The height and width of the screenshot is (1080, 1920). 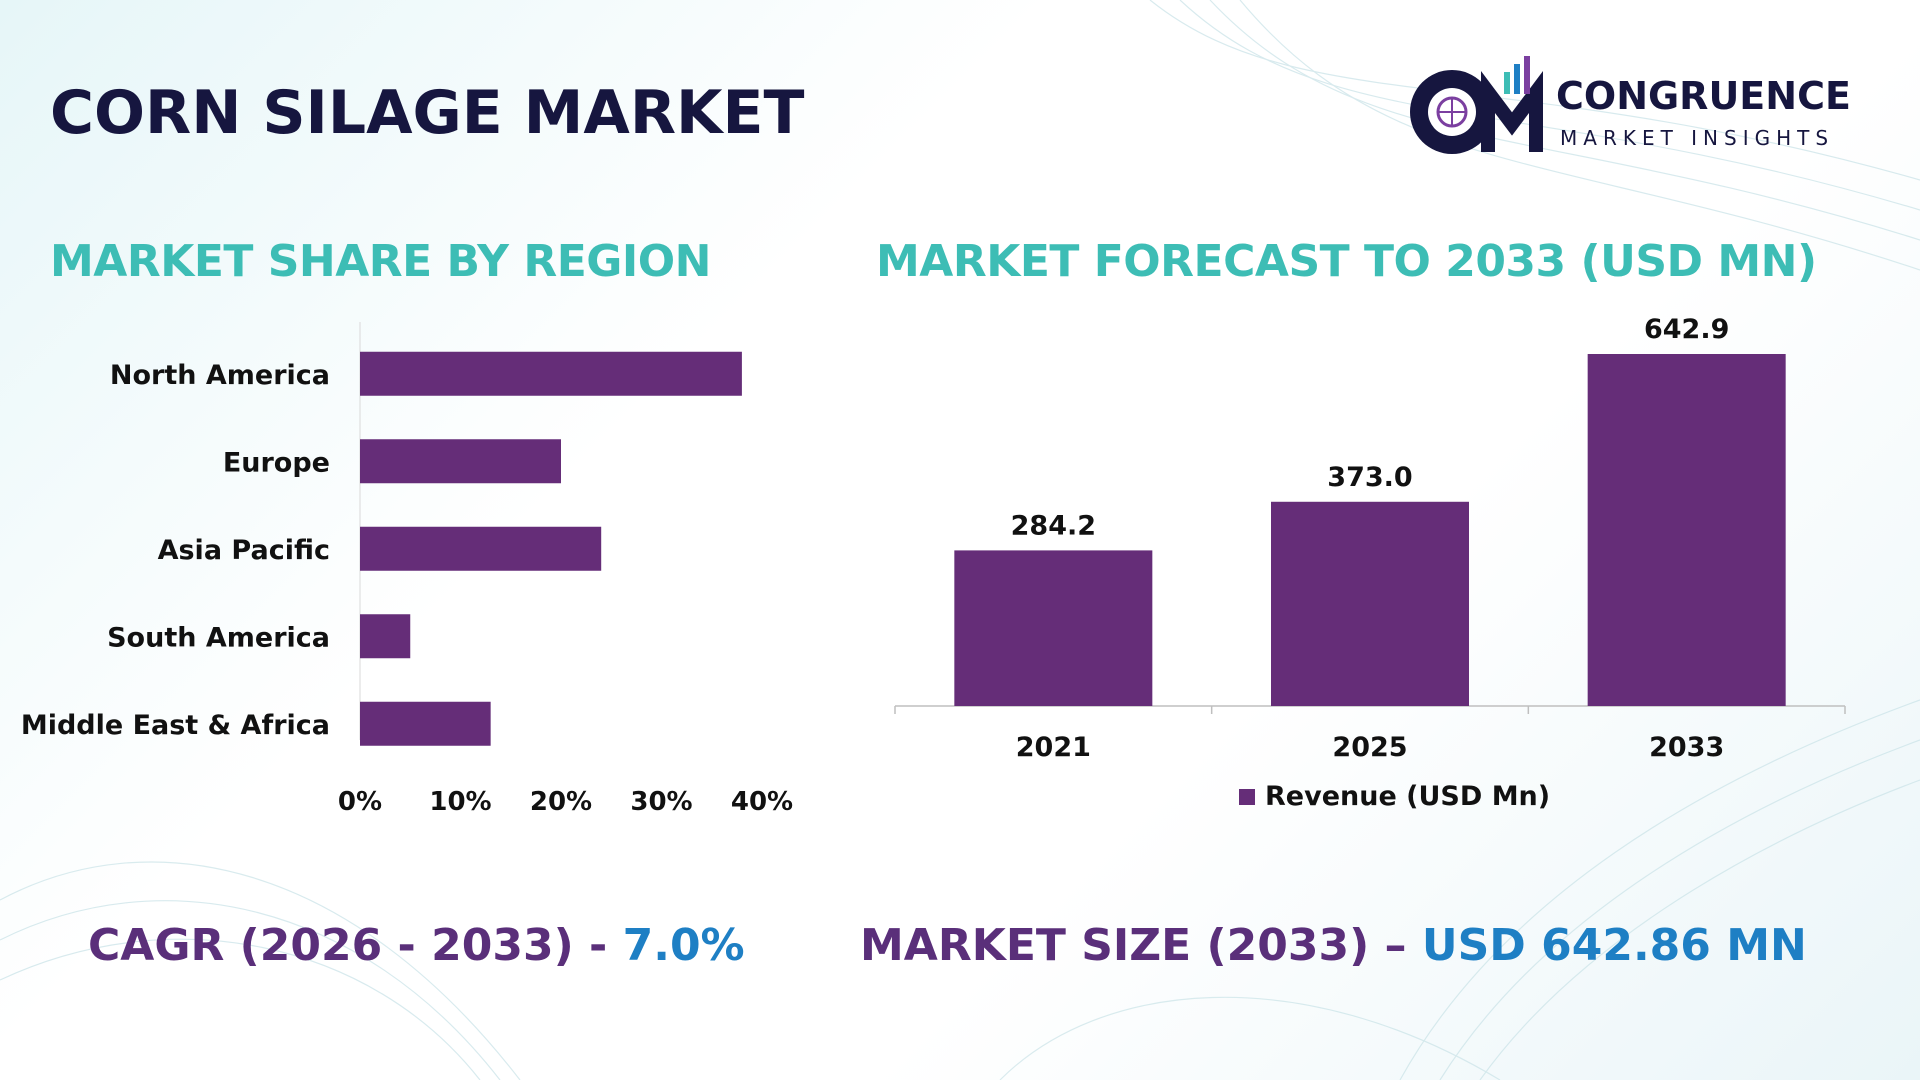 I want to click on market-size-stat: MARKET SIZE (2033) – USD 642.86 MN, so click(x=1333, y=945).